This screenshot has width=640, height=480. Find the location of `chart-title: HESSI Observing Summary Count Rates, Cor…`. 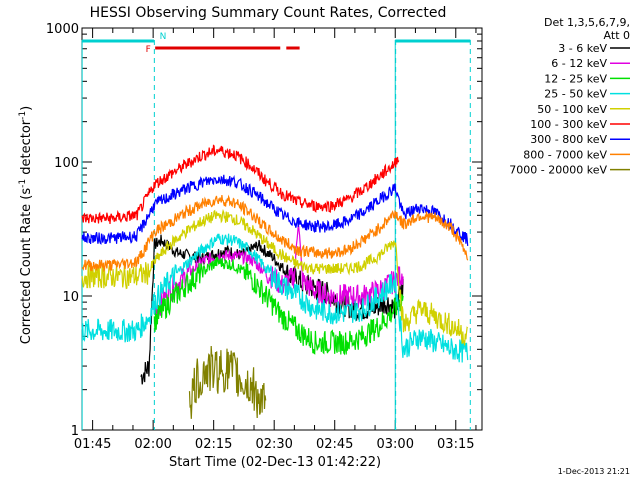

chart-title: HESSI Observing Summary Count Rates, Cor… is located at coordinates (268, 13).